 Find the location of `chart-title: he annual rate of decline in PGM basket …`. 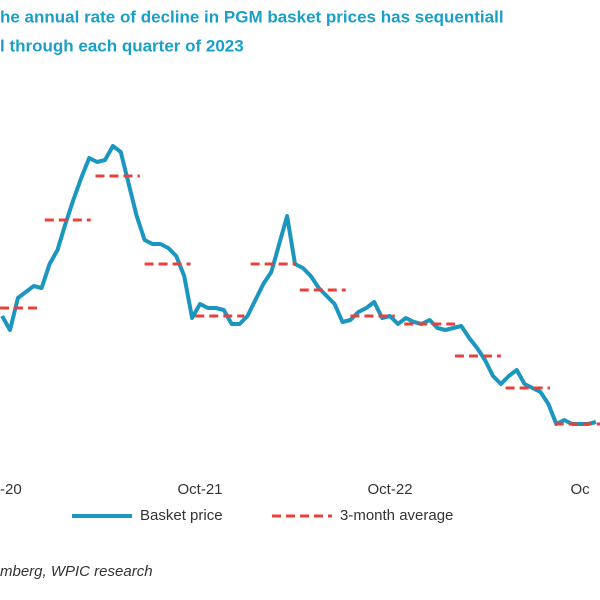

chart-title: he annual rate of decline in PGM basket … is located at coordinates (252, 16).